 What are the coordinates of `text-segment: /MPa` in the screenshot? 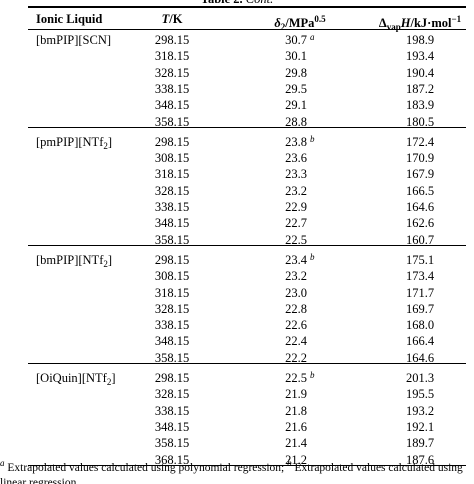 It's located at (300, 23).